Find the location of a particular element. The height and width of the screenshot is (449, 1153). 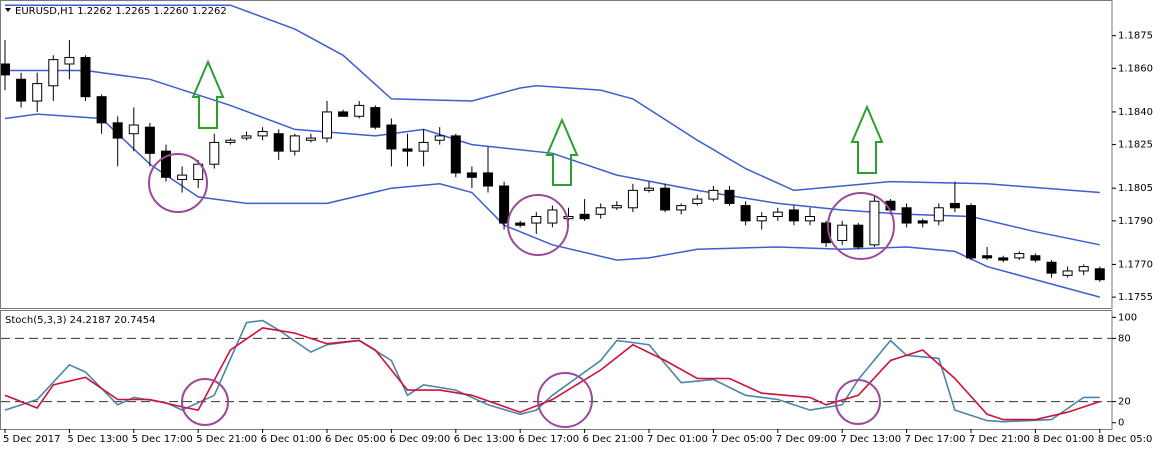

x-tick-label: 8 Dec 01:00 is located at coordinates (1063, 439).